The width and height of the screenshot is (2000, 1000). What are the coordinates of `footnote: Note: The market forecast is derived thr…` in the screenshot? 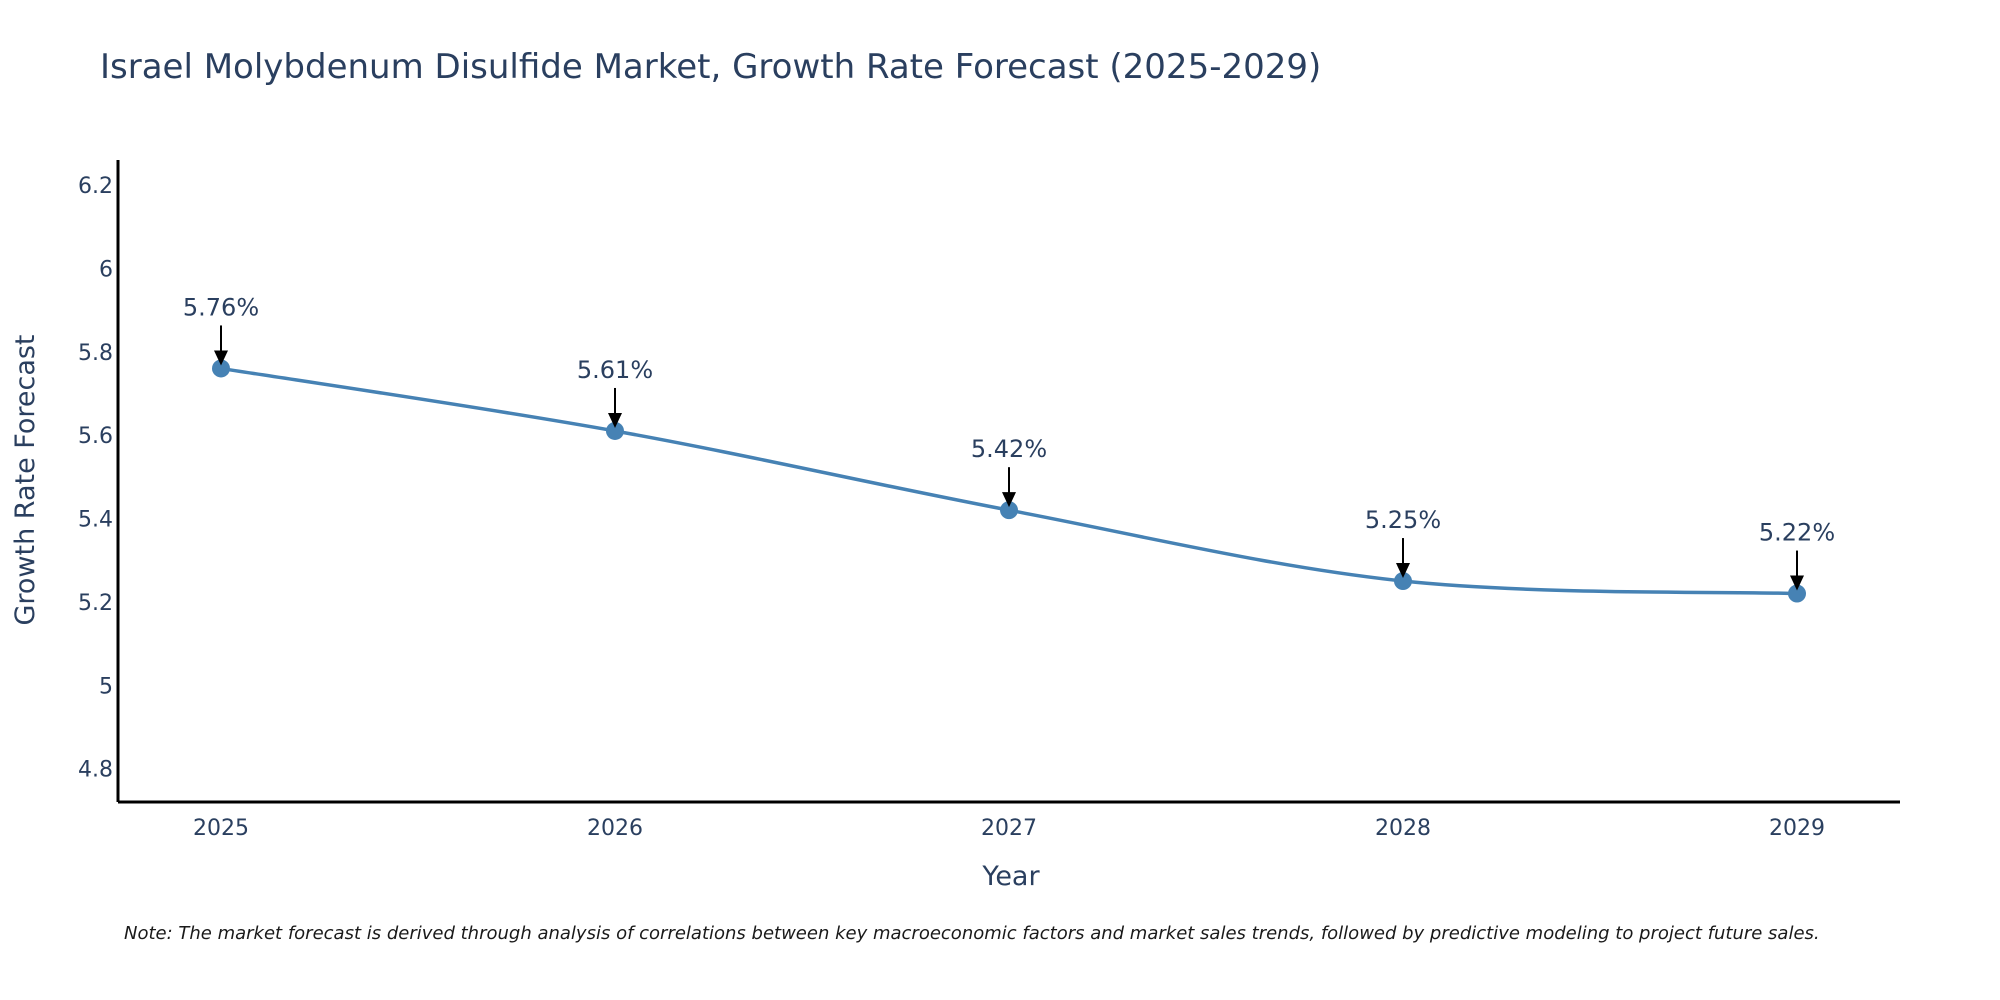 It's located at (972, 933).